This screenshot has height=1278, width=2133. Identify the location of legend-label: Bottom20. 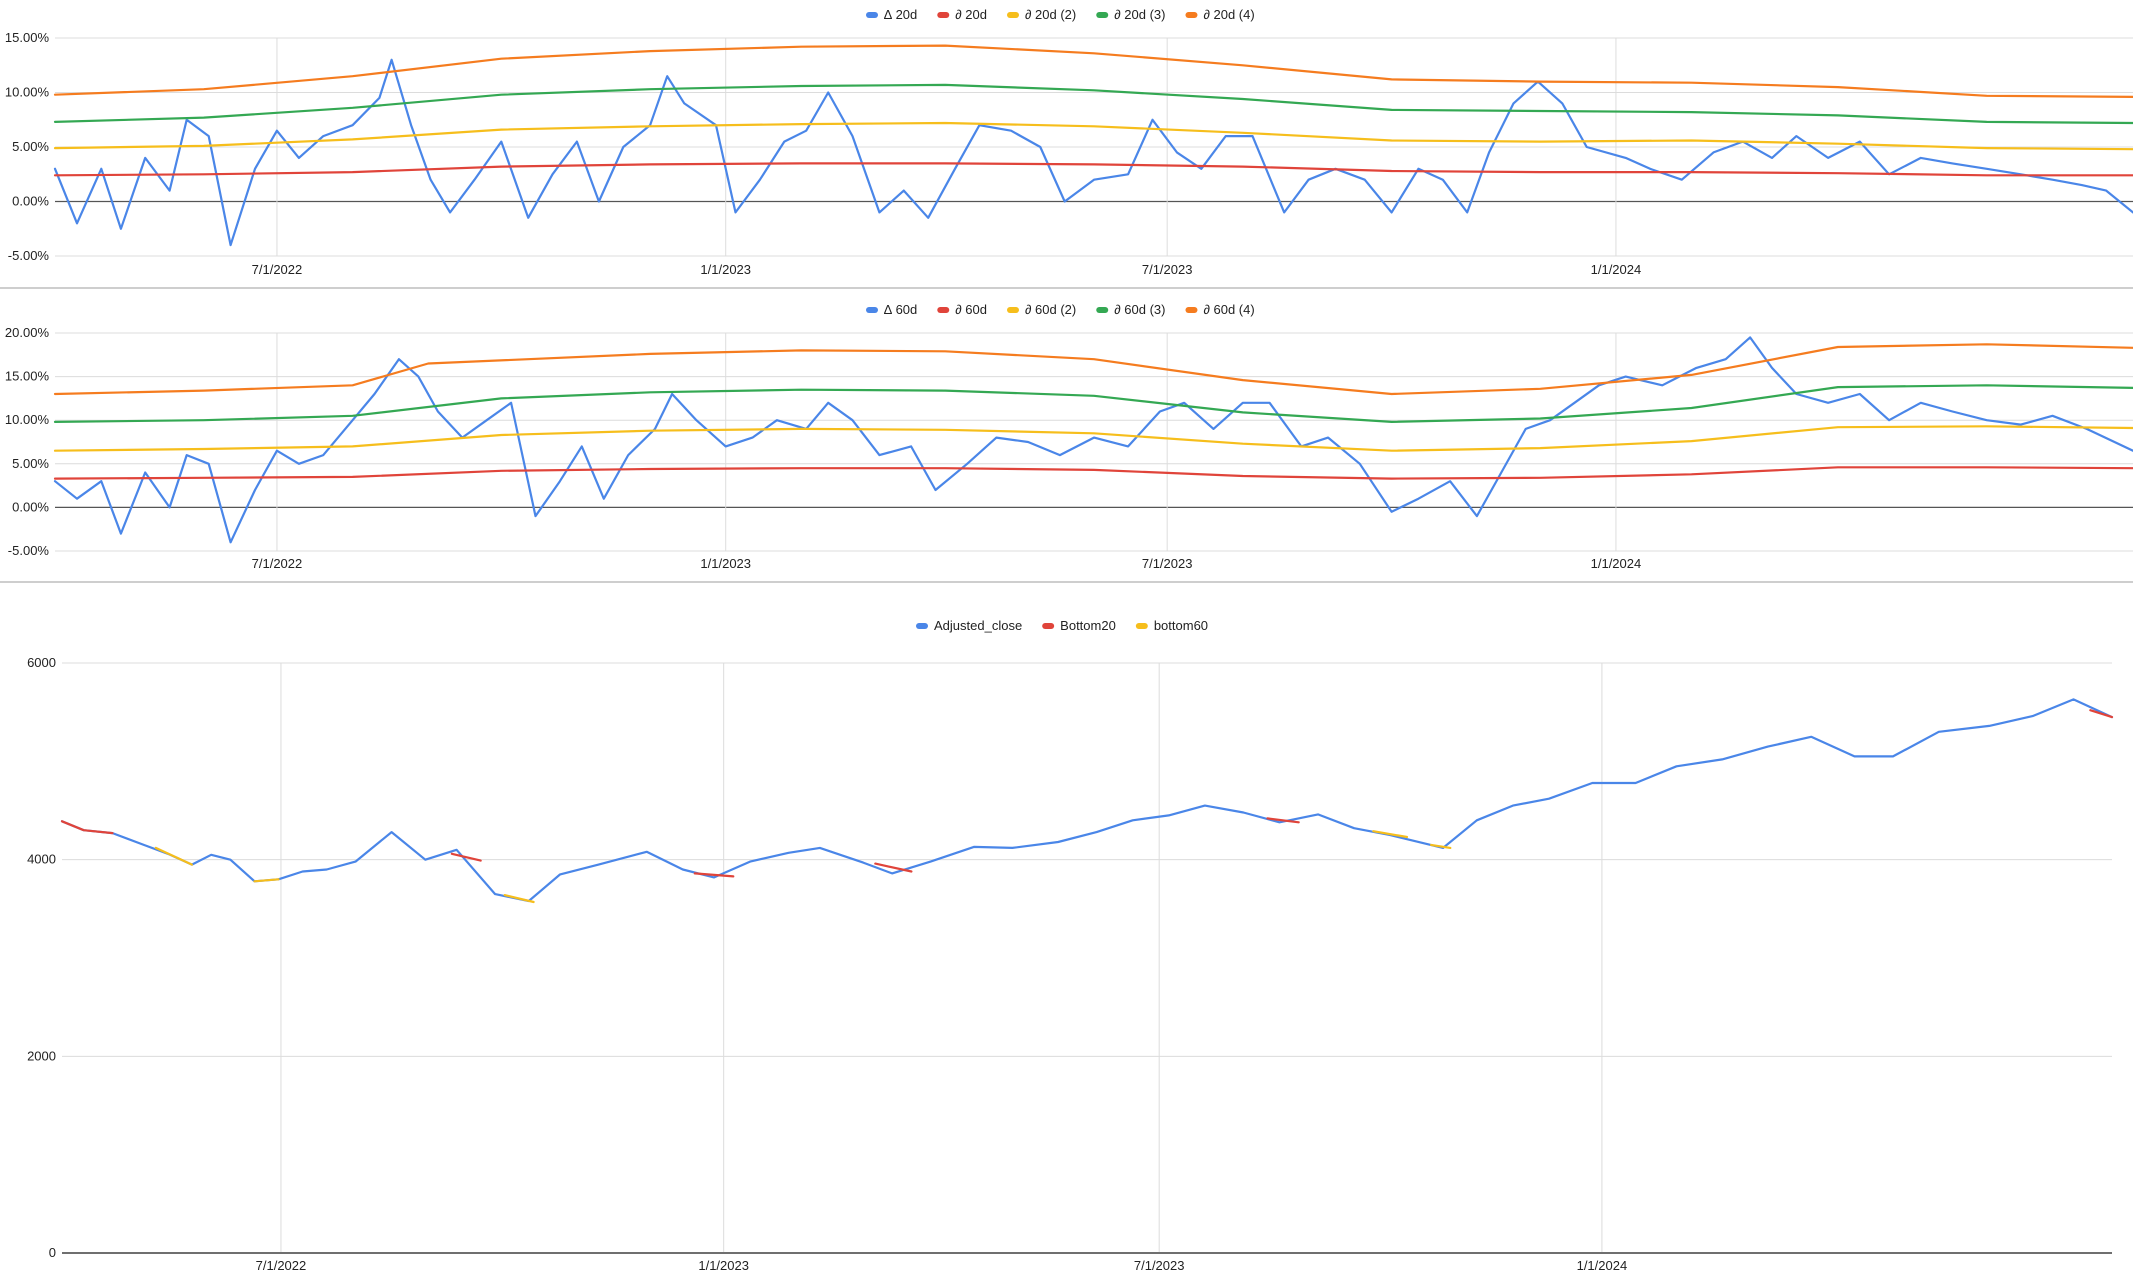
(1088, 625).